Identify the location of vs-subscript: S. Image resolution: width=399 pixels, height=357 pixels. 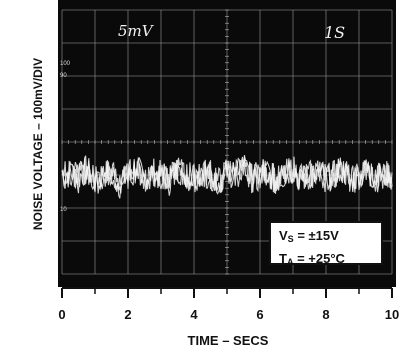
(290, 239).